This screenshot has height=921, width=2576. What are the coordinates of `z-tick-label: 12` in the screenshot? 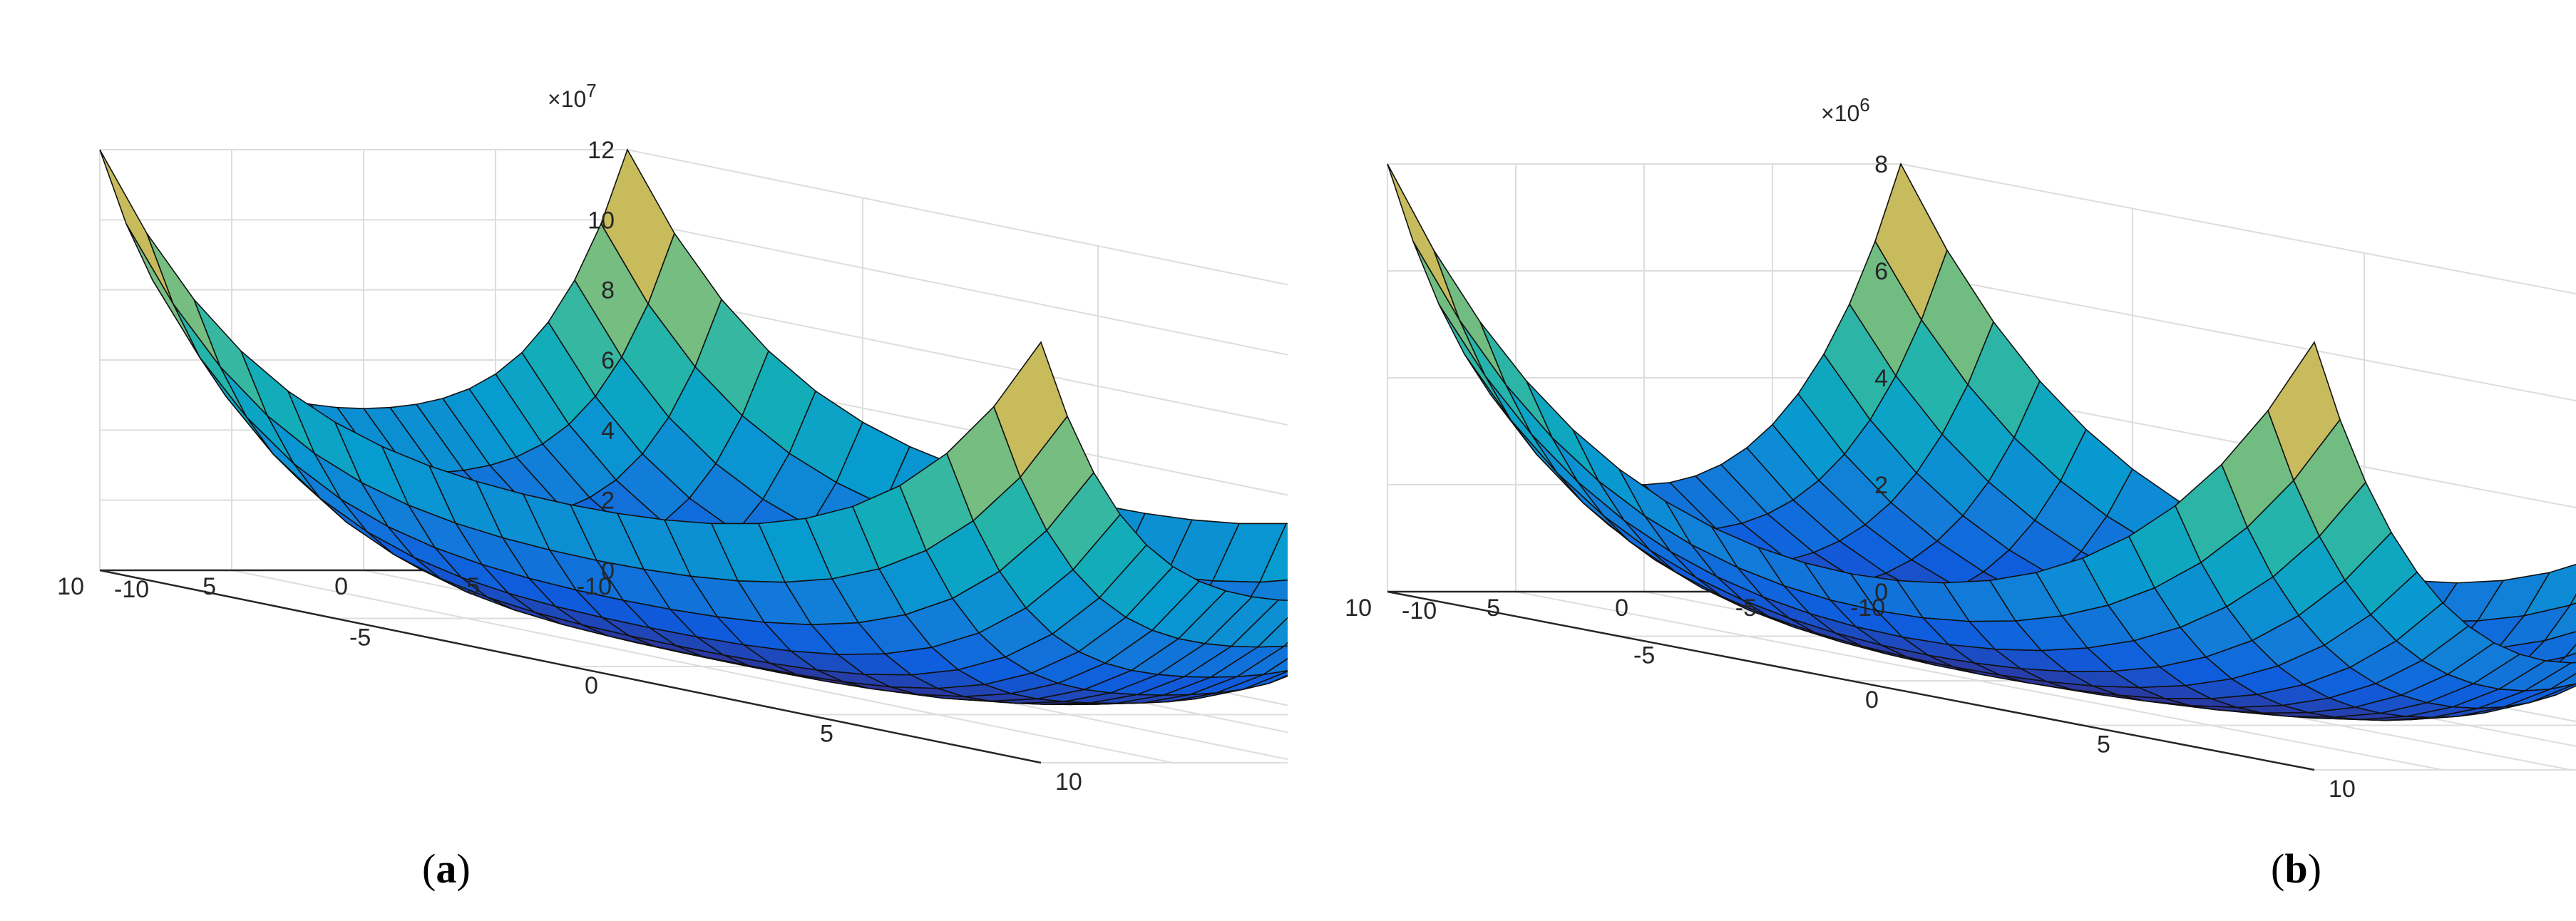 It's located at (601, 150).